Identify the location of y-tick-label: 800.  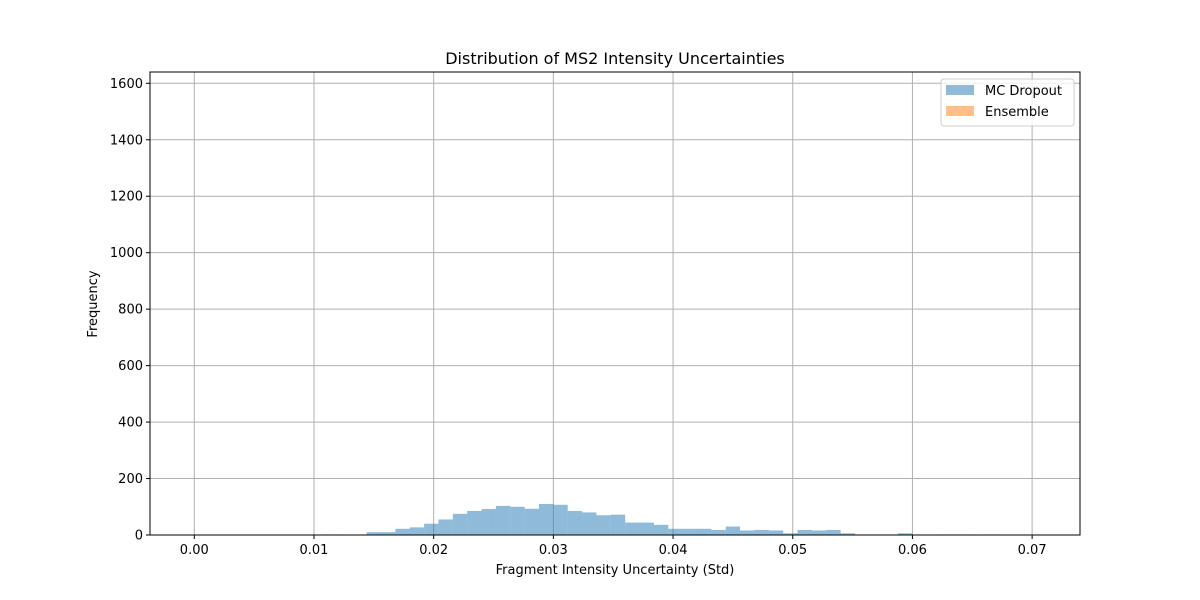
(130, 310).